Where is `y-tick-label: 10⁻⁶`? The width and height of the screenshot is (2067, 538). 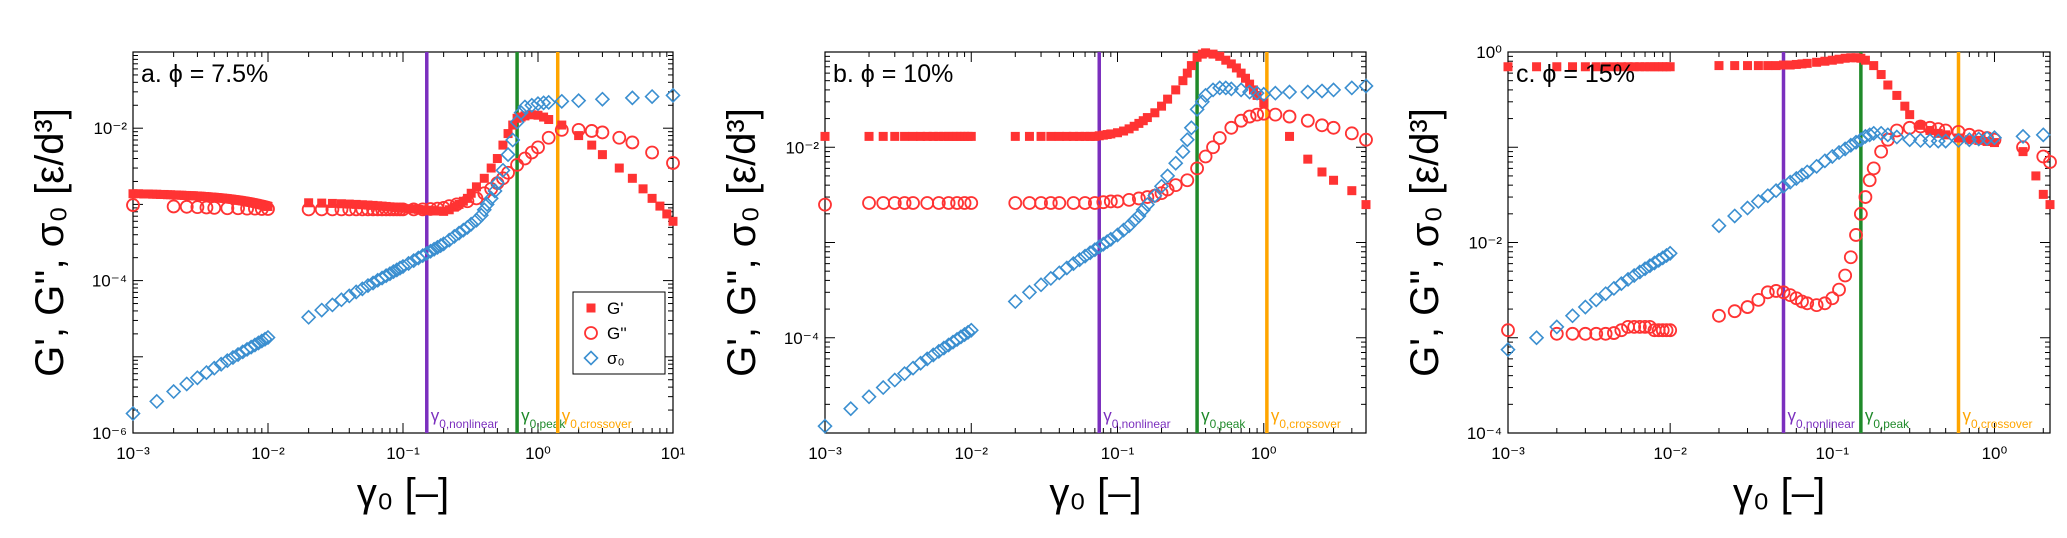
y-tick-label: 10⁻⁶ is located at coordinates (109, 433).